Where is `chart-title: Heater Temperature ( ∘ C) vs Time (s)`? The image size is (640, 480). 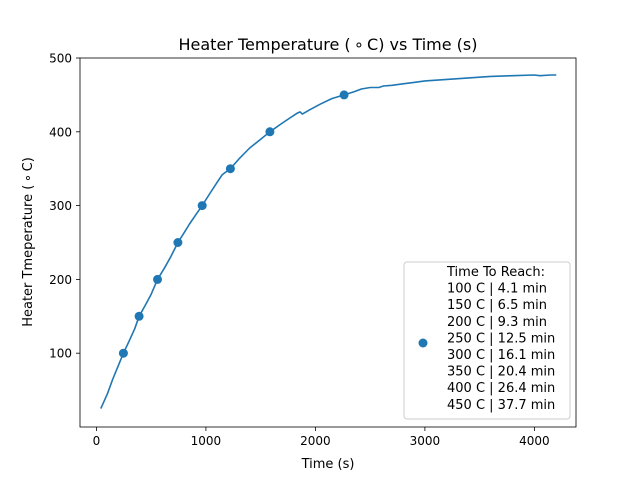 chart-title: Heater Temperature ( ∘ C) vs Time (s) is located at coordinates (328, 44).